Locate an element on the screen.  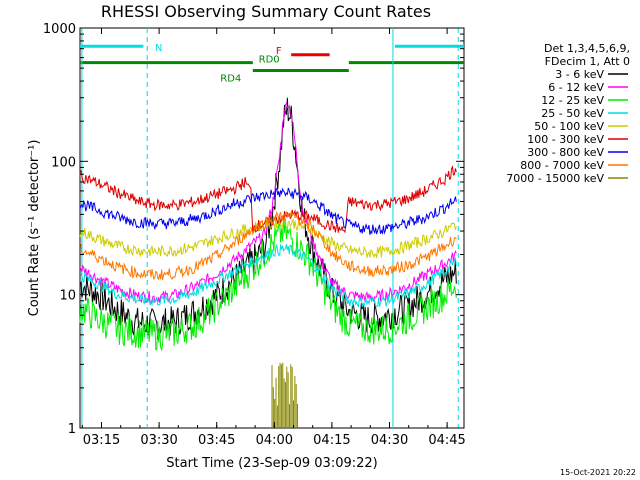
legend-entry-label: 100 - 300 keV is located at coordinates (565, 139).